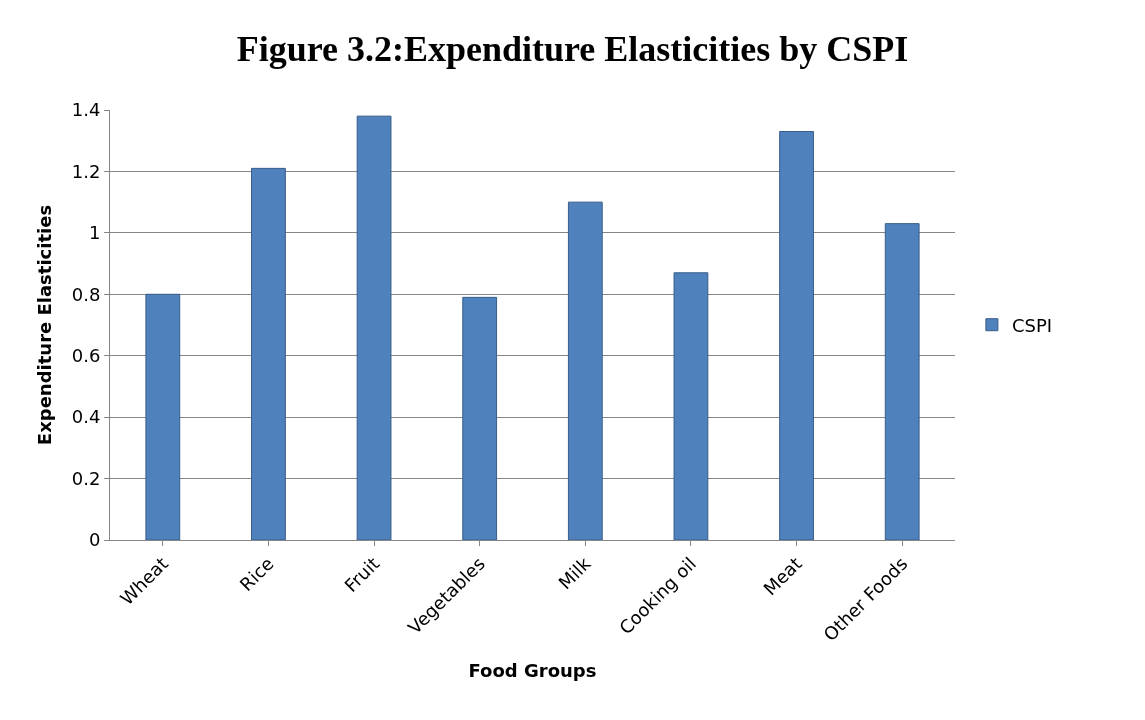 The image size is (1145, 720). I want to click on x-axis-title: Food Groups, so click(532, 671).